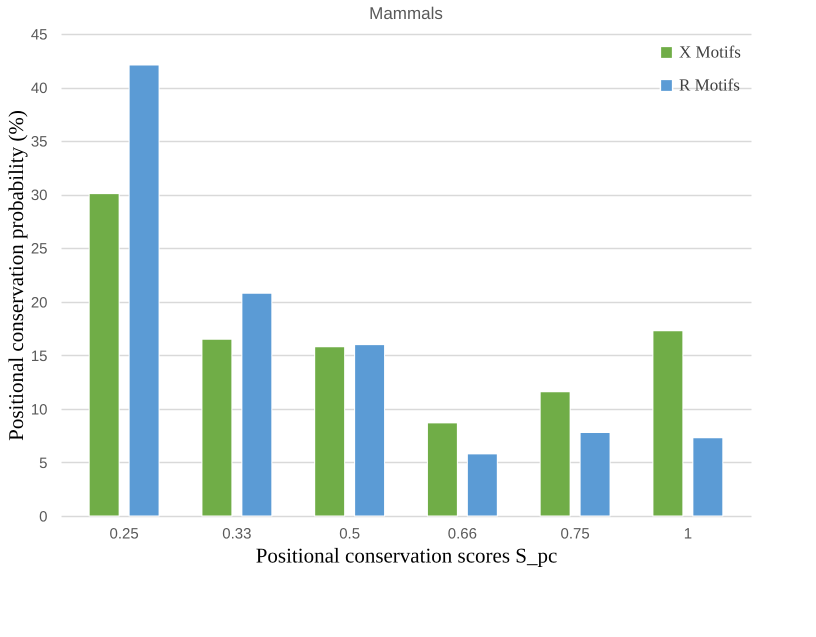 This screenshot has height=637, width=816. Describe the element at coordinates (575, 534) in the screenshot. I see `x-tick-label: 0.75` at that location.